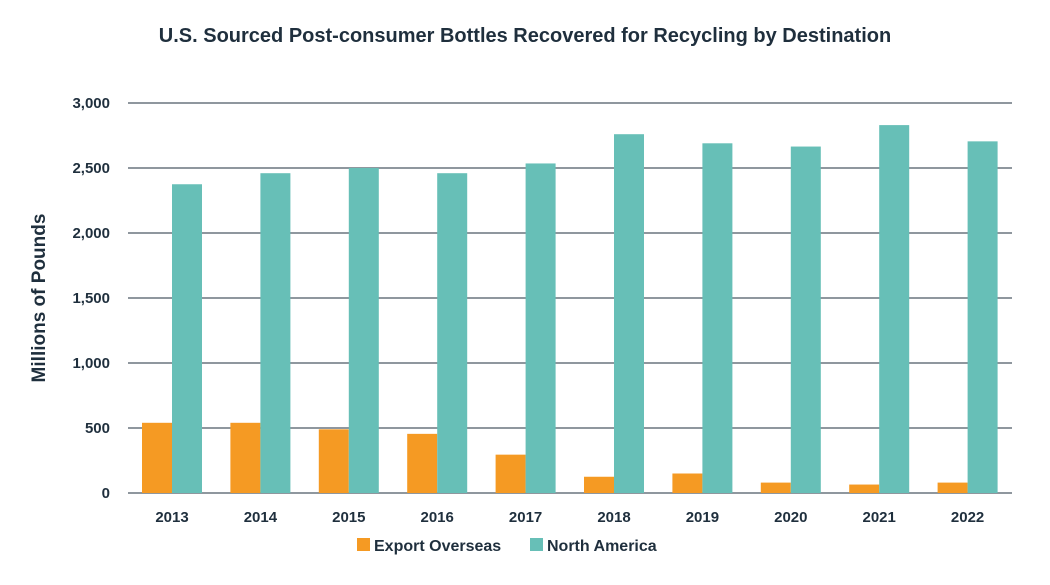 This screenshot has width=1050, height=585. What do you see at coordinates (602, 546) in the screenshot?
I see `legend-label-north-america: North America` at bounding box center [602, 546].